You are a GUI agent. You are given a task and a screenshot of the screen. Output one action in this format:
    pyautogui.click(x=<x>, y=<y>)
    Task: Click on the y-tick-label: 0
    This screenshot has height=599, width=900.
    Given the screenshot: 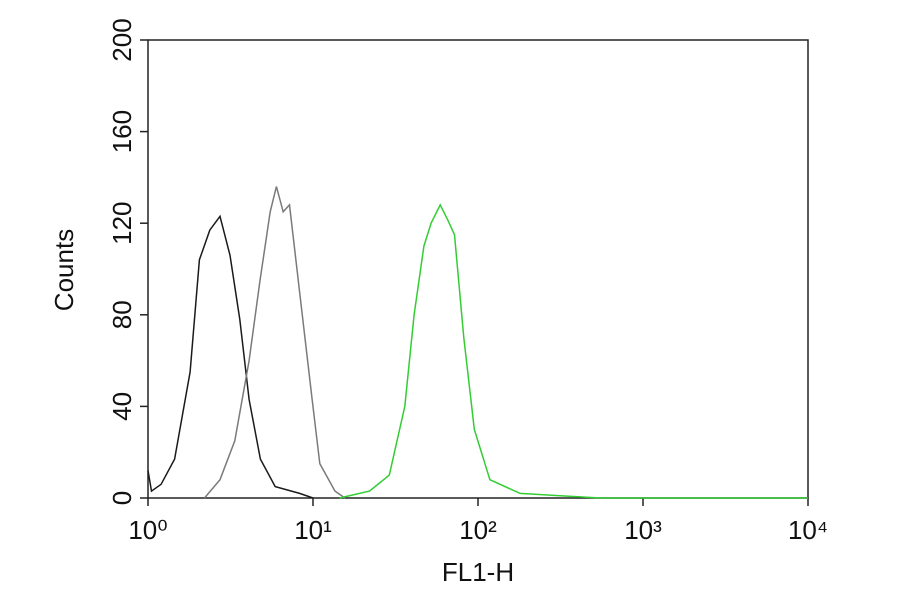 What is the action you would take?
    pyautogui.click(x=122, y=498)
    